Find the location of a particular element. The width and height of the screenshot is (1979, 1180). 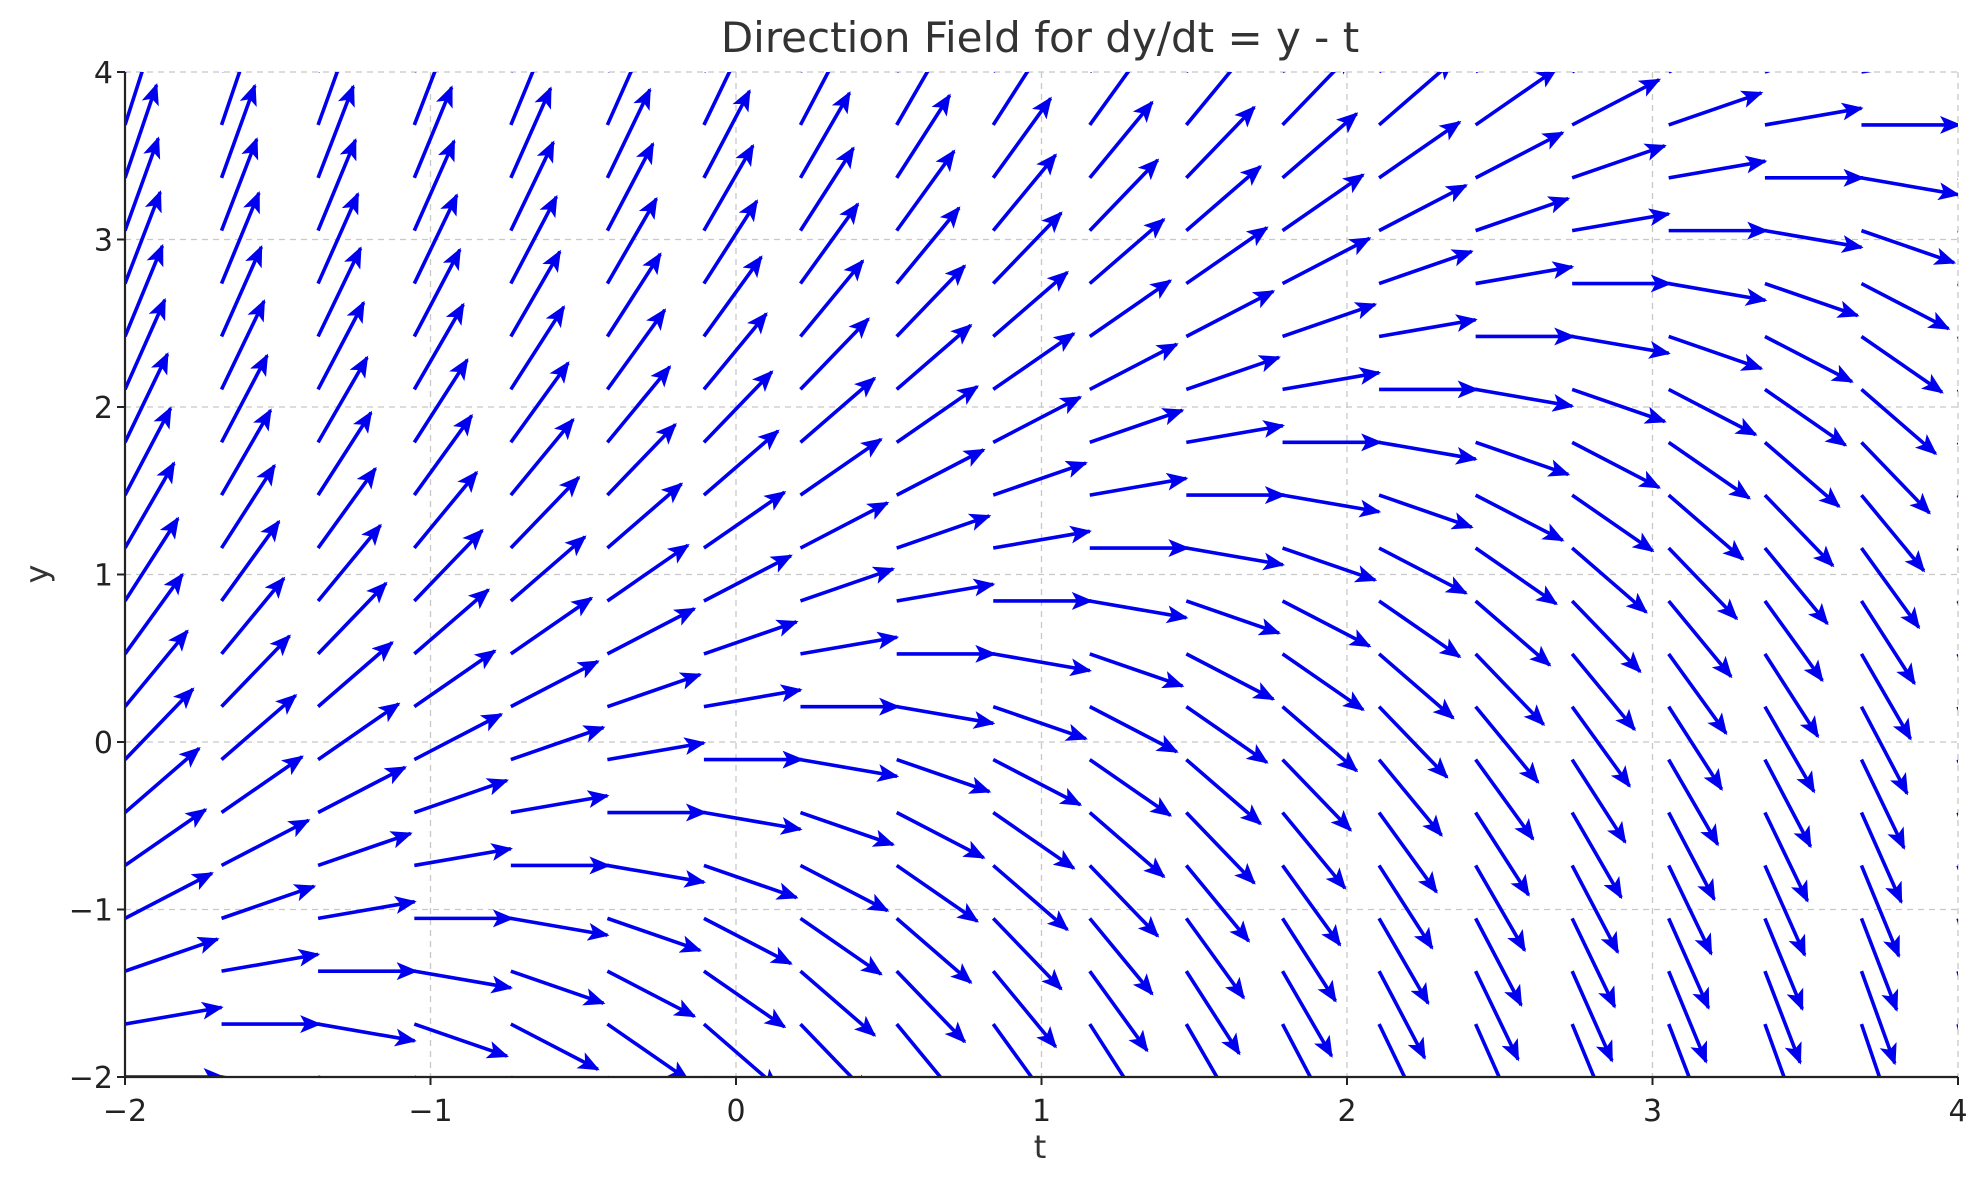

y-axis-label: y is located at coordinates (37, 574).